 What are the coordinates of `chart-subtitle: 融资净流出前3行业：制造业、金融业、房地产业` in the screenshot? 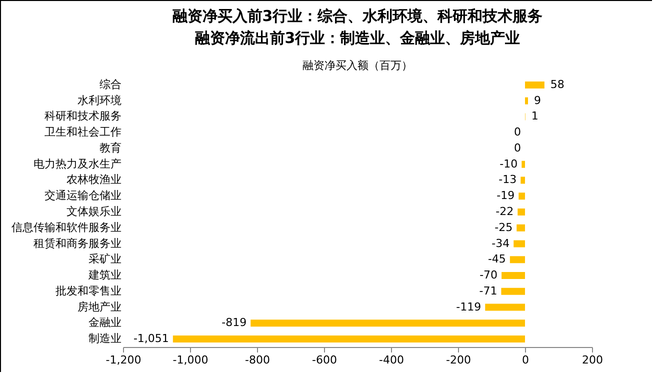 It's located at (357, 38).